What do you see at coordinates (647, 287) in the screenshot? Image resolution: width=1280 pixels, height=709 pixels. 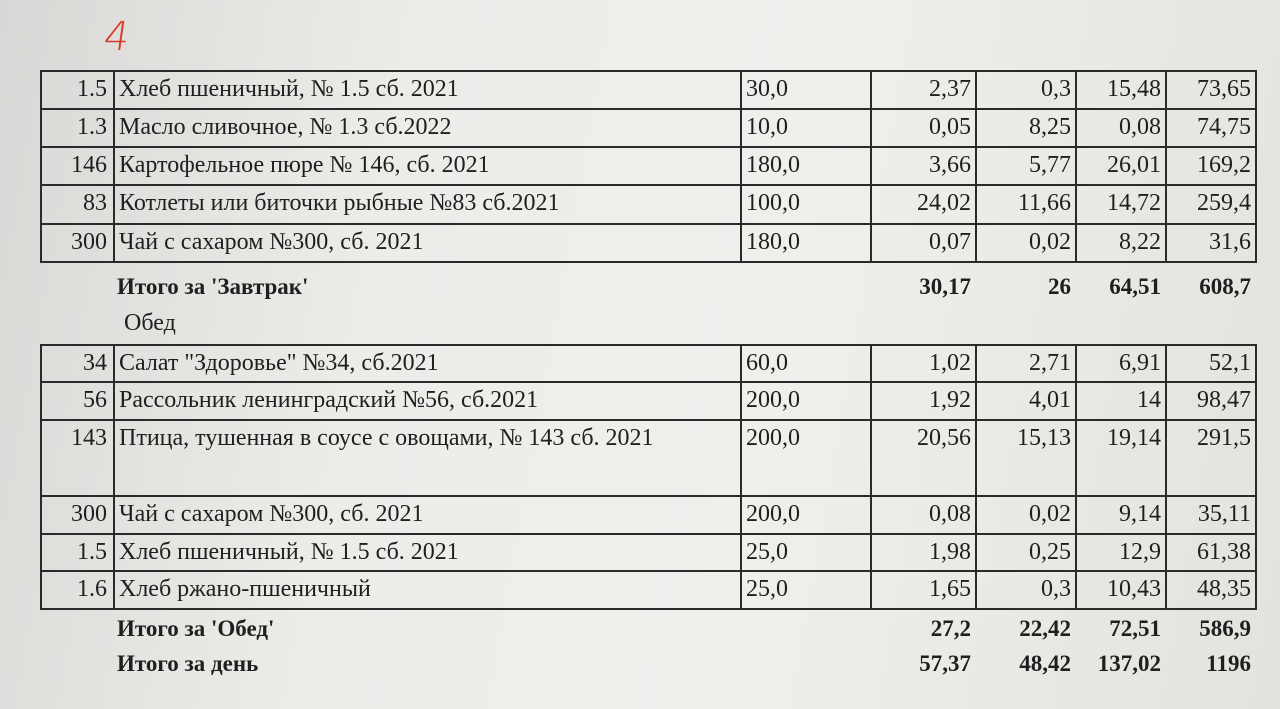 I see `table-row: Итого за 'Завтрак' 30,17 26 64,51 608,7` at bounding box center [647, 287].